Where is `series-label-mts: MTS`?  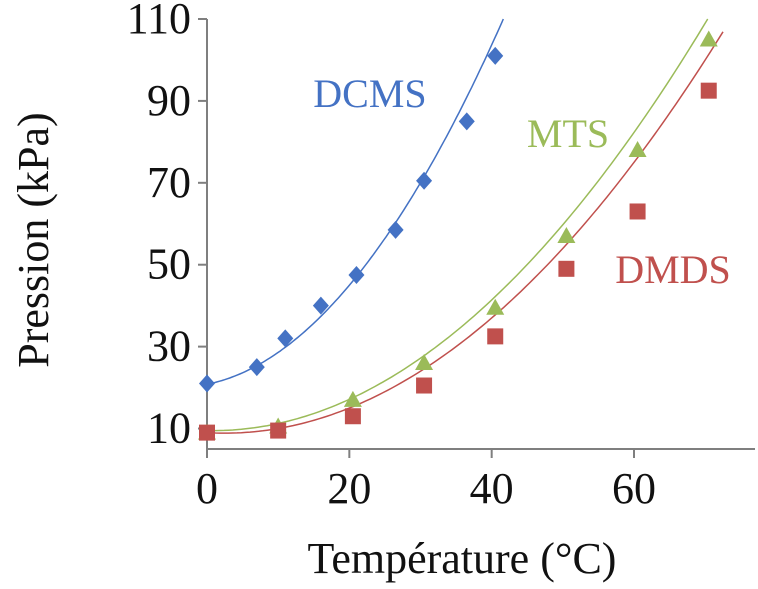 series-label-mts: MTS is located at coordinates (568, 133).